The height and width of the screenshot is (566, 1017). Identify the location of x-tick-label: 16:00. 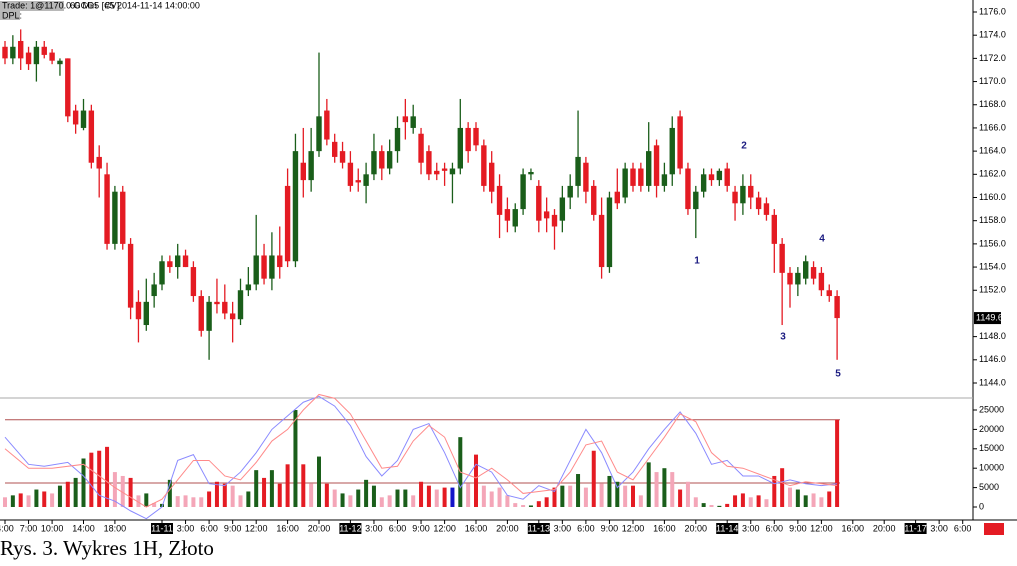
(287, 528).